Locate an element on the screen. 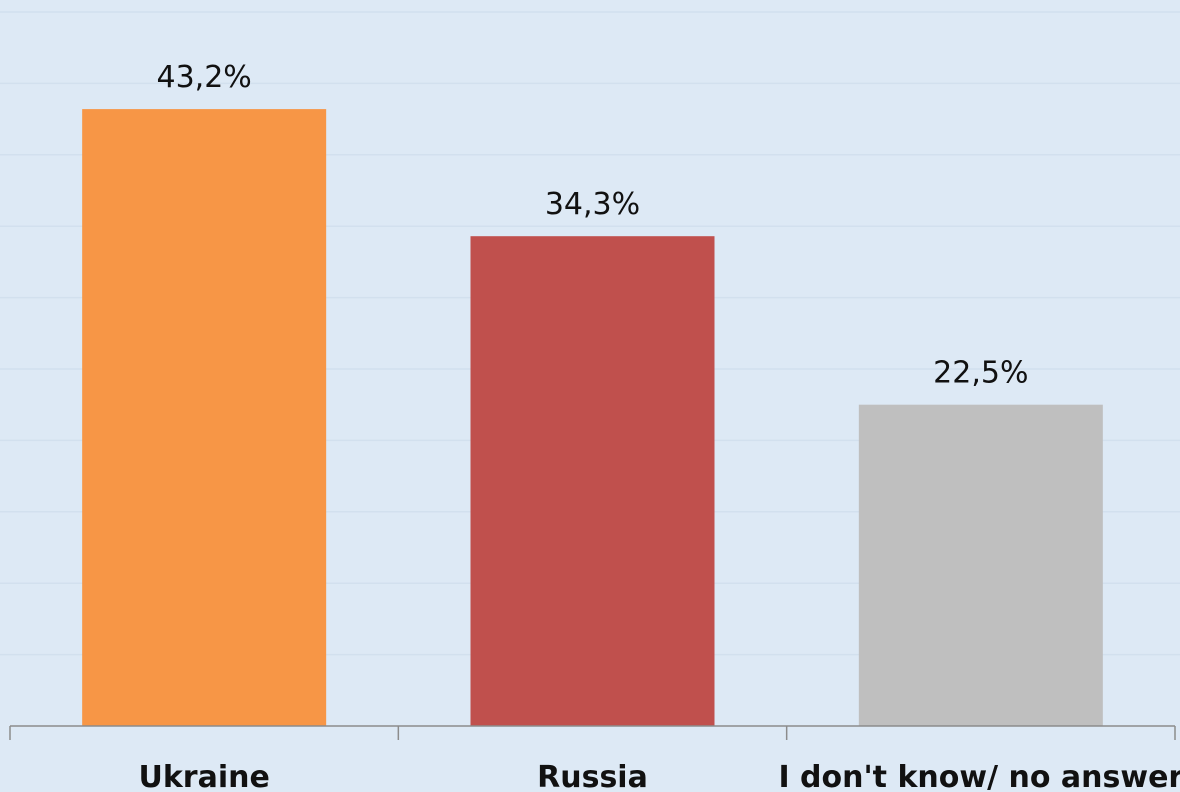 This screenshot has height=792, width=1180. x-axis is located at coordinates (592, 732).